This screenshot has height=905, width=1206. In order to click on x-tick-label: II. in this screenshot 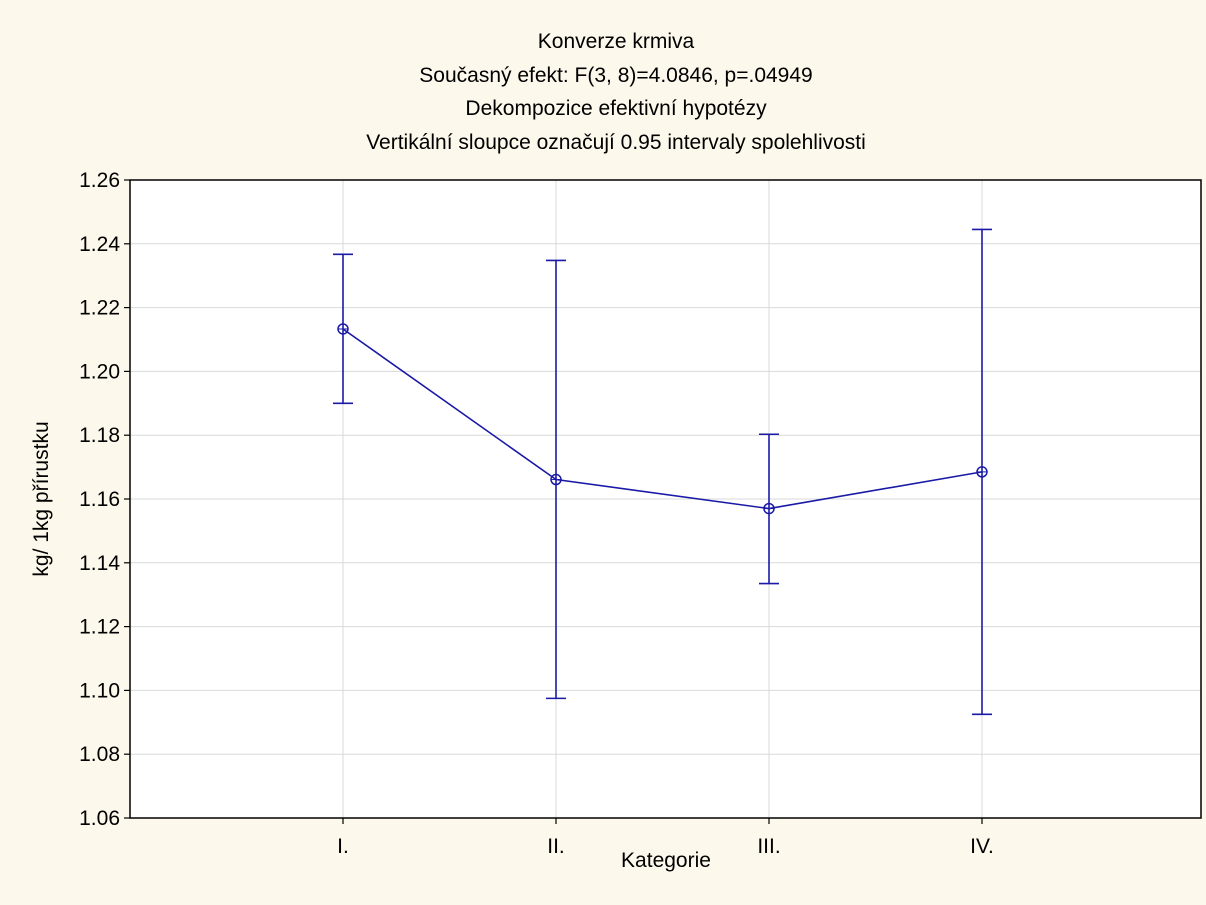, I will do `click(556, 846)`.